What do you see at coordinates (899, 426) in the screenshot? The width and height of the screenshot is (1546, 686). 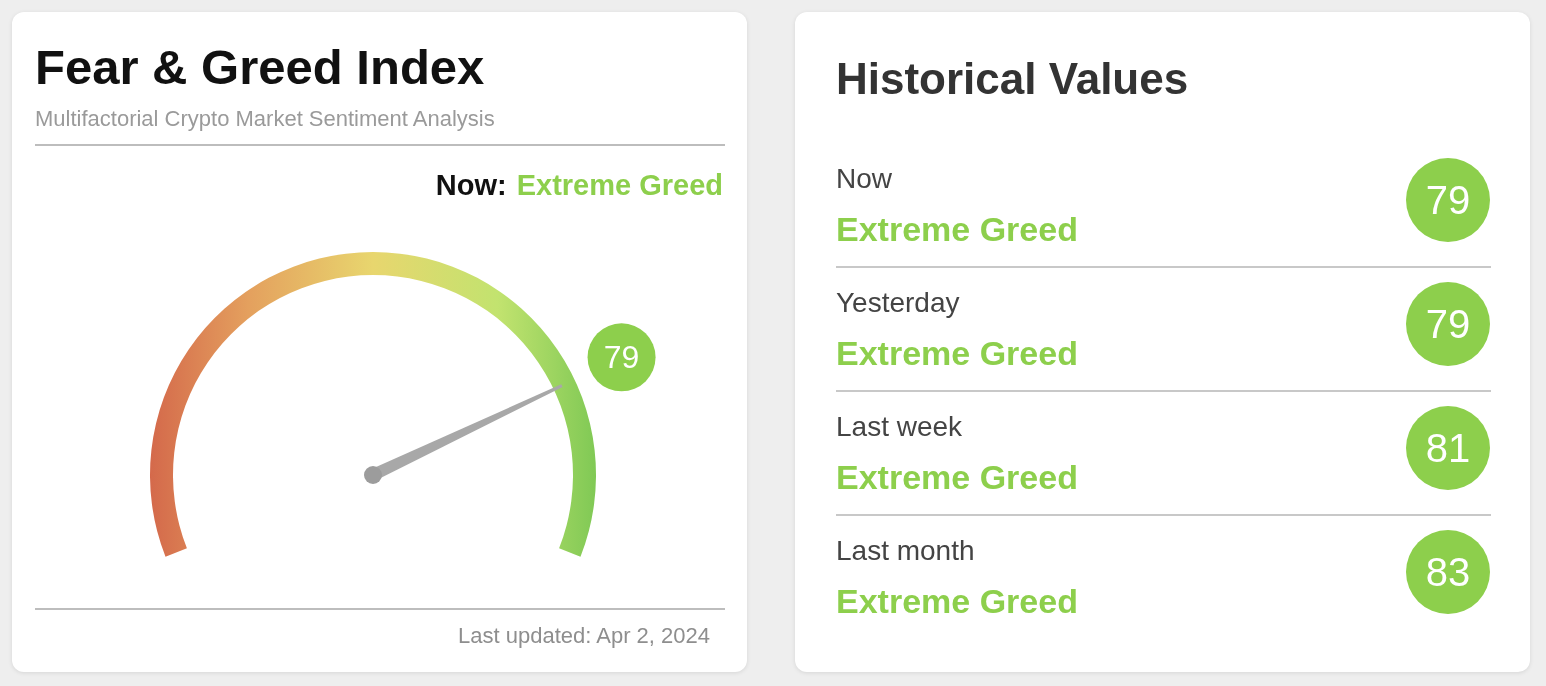 I see `category-label: Last week` at bounding box center [899, 426].